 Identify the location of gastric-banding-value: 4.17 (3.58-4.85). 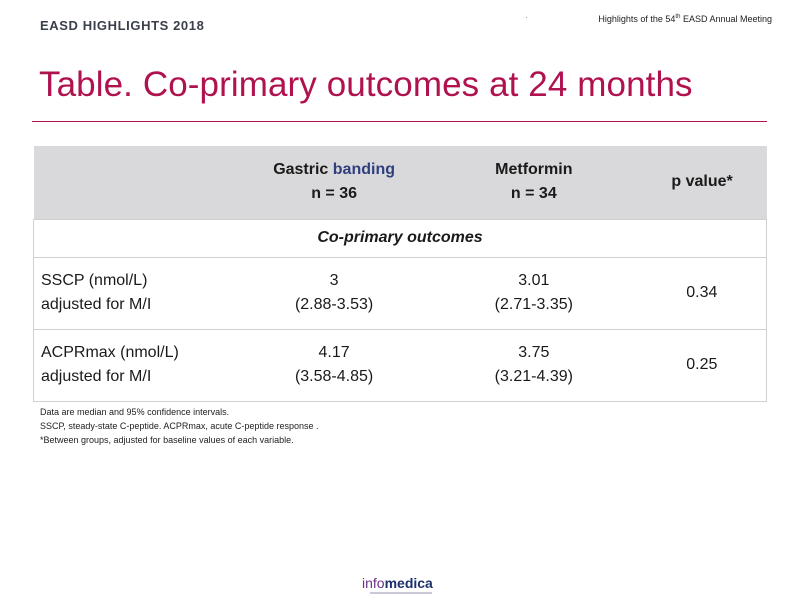
(334, 365).